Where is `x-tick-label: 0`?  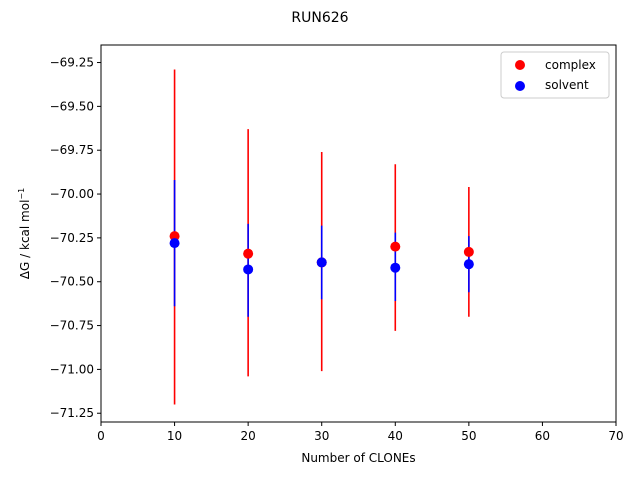 x-tick-label: 0 is located at coordinates (101, 436).